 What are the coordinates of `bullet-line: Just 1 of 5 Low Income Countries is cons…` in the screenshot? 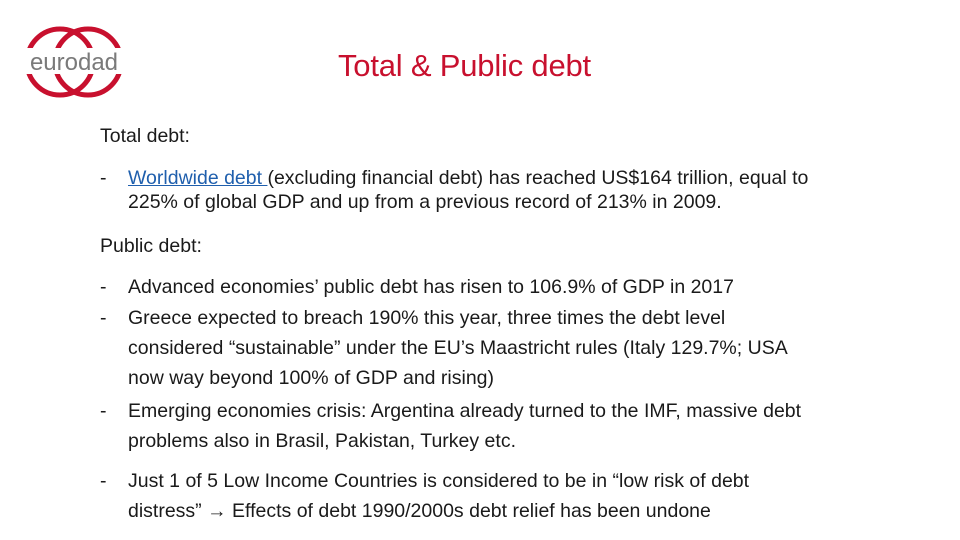 It's located at (439, 481).